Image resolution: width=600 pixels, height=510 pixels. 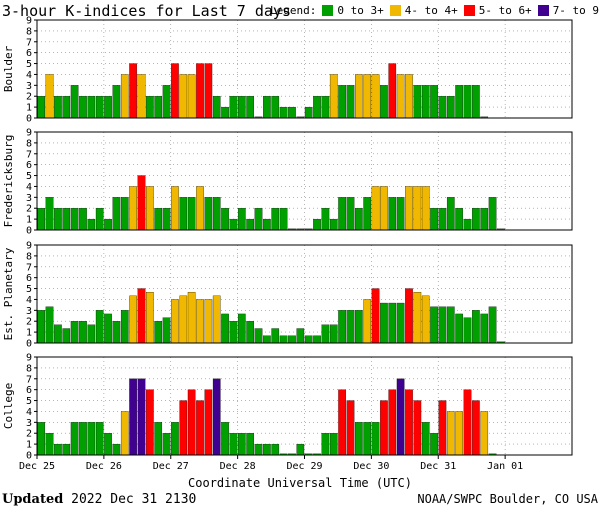 What do you see at coordinates (497, 10) in the screenshot?
I see `legend-item-5-6: 5- to 6+` at bounding box center [497, 10].